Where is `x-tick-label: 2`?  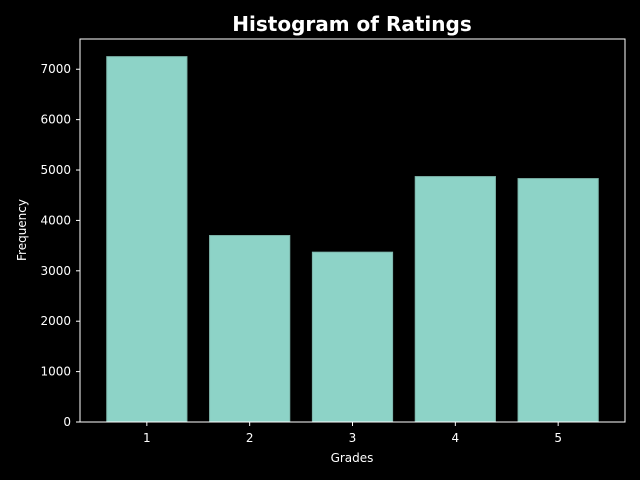
x-tick-label: 2 is located at coordinates (250, 438).